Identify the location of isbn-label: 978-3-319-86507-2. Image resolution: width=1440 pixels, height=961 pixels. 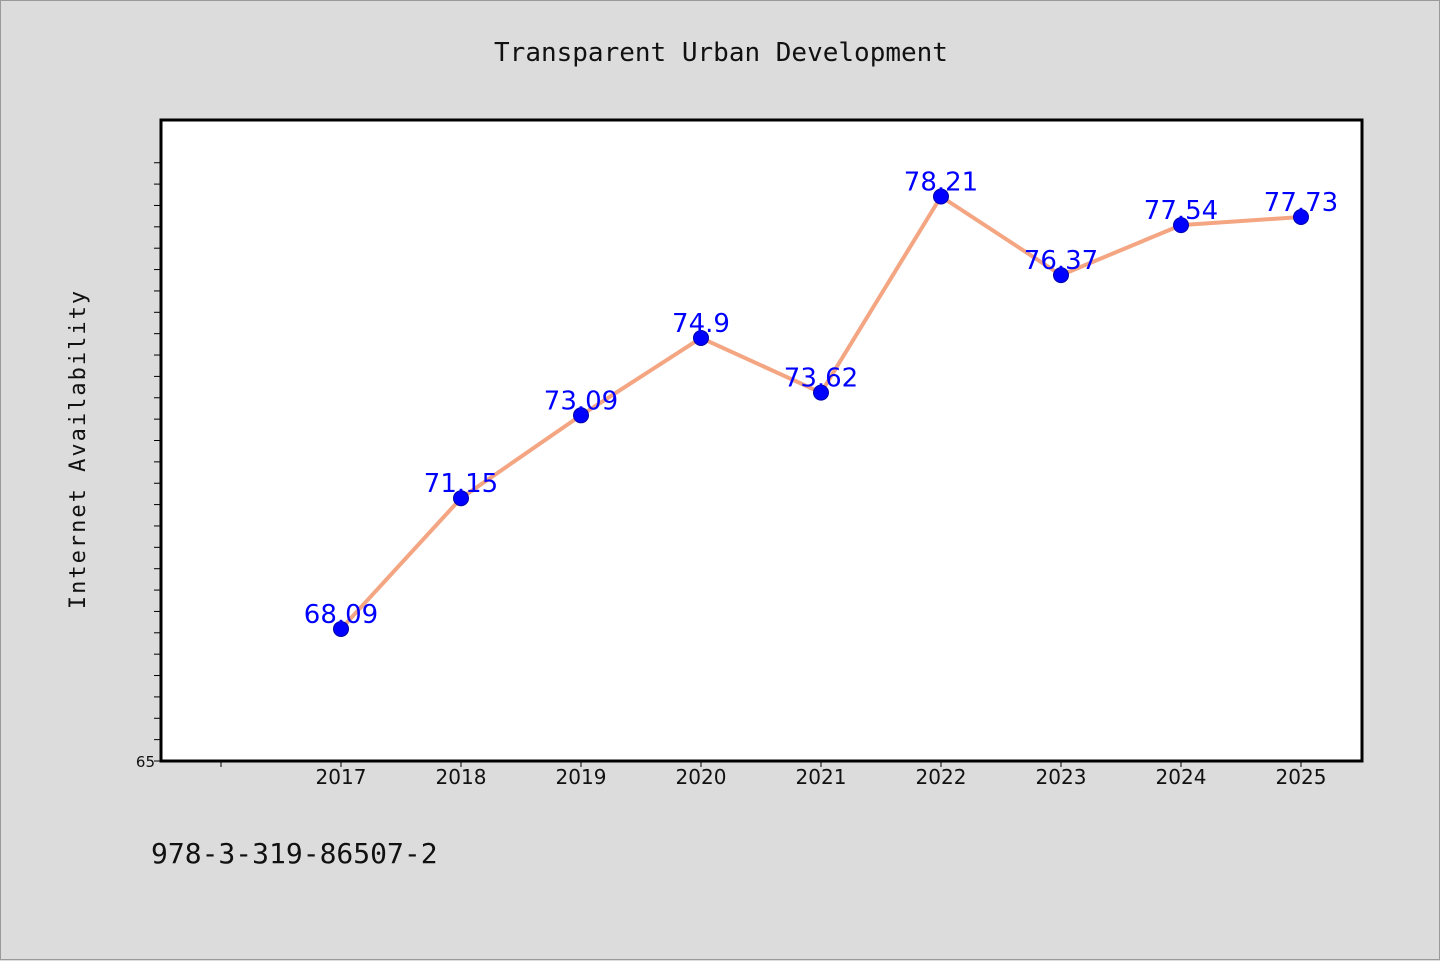
(294, 853).